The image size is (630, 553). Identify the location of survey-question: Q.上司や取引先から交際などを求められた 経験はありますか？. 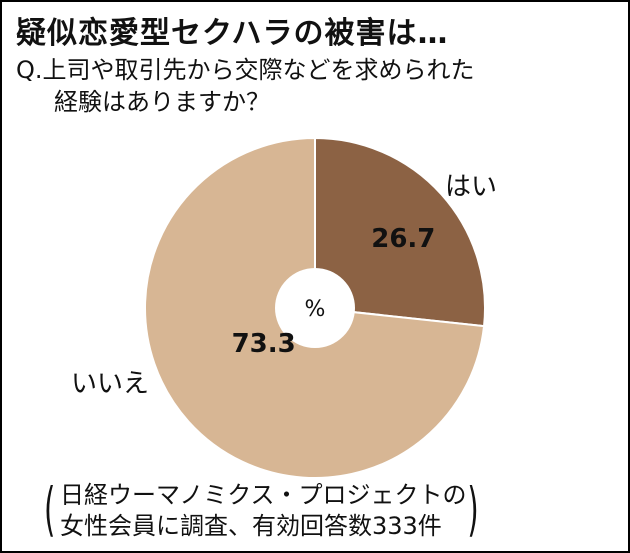
(245, 86).